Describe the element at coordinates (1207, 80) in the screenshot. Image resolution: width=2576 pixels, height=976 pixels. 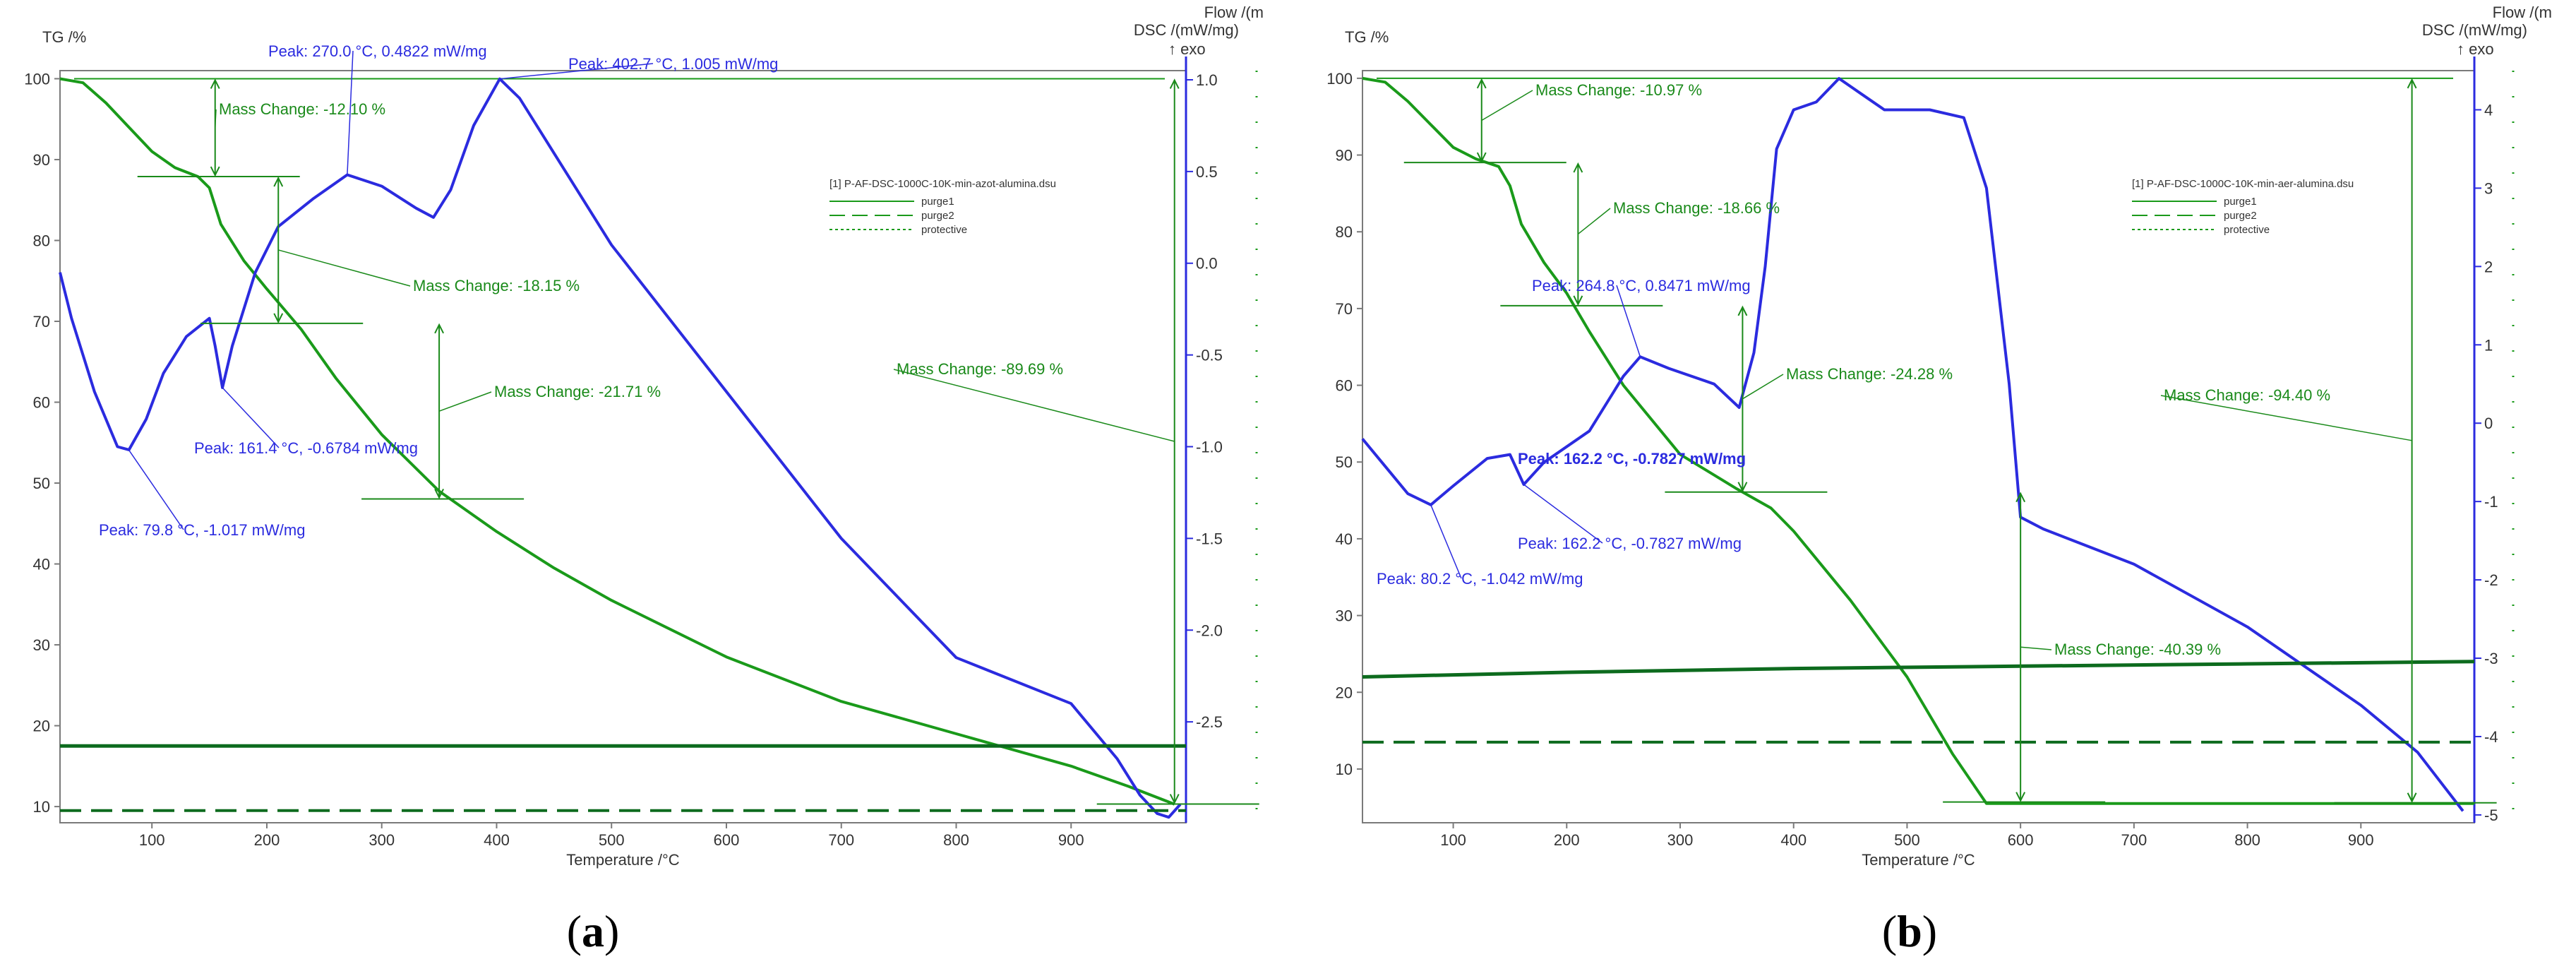
I see `y-right-tick-label: 1.0` at that location.